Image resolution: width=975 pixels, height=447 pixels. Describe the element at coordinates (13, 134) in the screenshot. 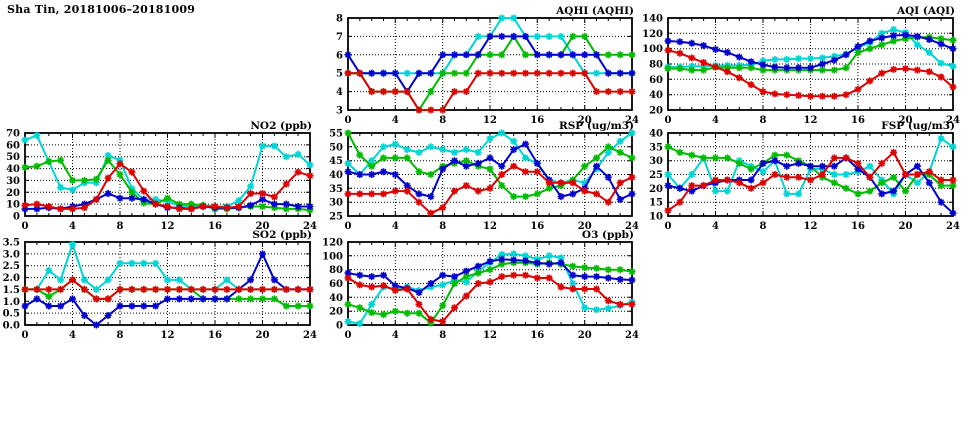

I see `y-tick-label: 70` at that location.